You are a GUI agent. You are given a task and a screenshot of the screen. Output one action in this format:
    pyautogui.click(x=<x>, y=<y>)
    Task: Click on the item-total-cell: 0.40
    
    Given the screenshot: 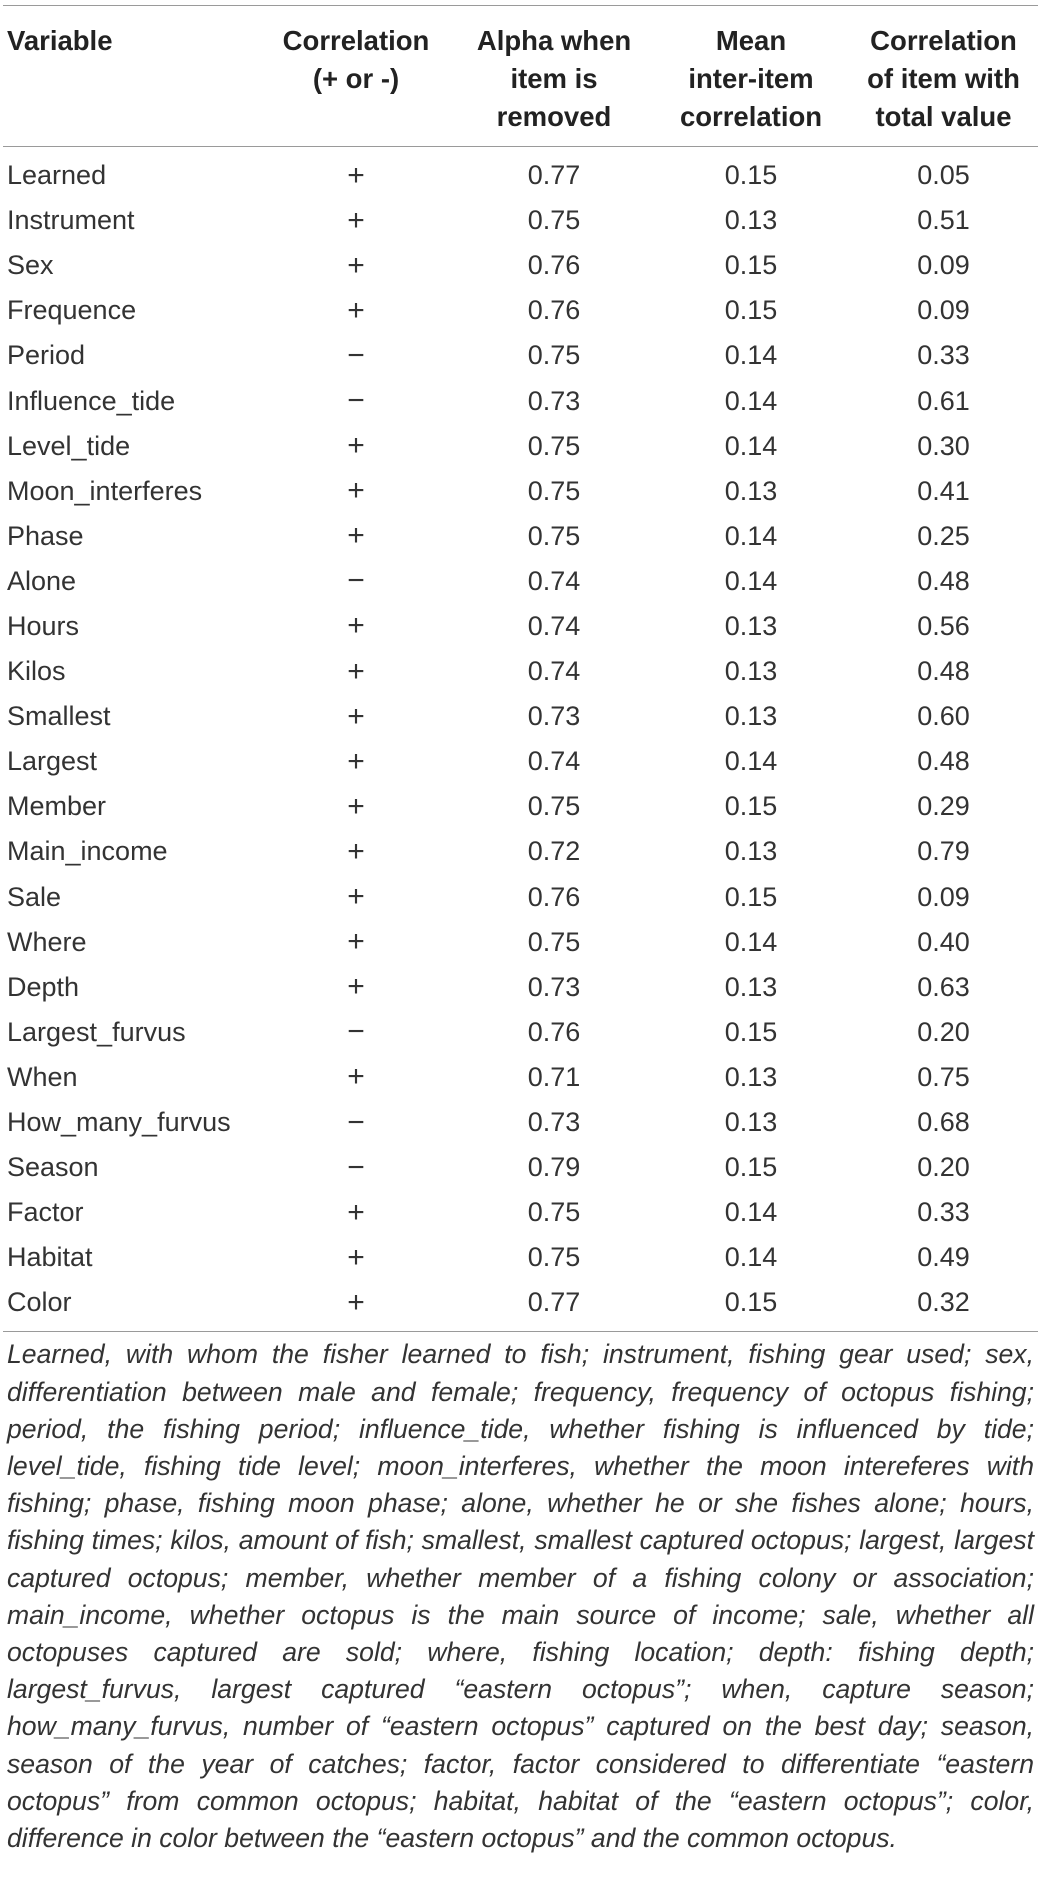 What is the action you would take?
    pyautogui.click(x=943, y=941)
    